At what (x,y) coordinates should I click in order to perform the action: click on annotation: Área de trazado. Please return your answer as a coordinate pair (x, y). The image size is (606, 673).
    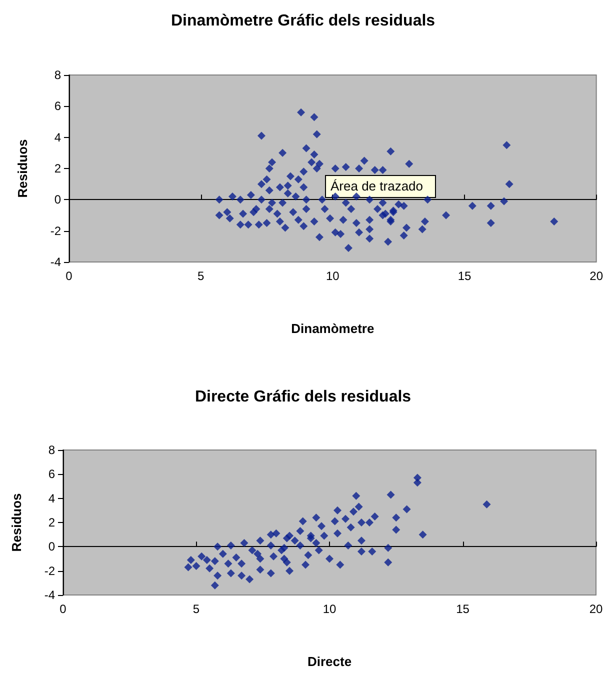
    Looking at the image, I should click on (377, 186).